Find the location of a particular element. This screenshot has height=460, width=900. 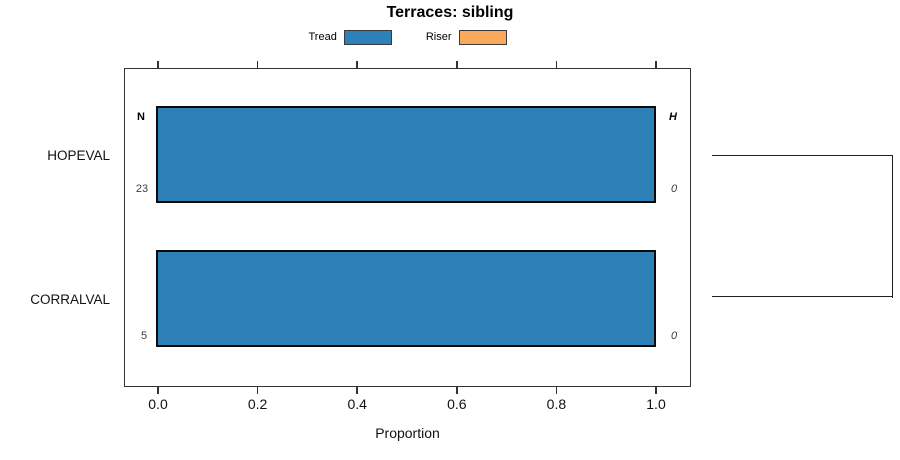

riser-color-swatch is located at coordinates (482, 37).